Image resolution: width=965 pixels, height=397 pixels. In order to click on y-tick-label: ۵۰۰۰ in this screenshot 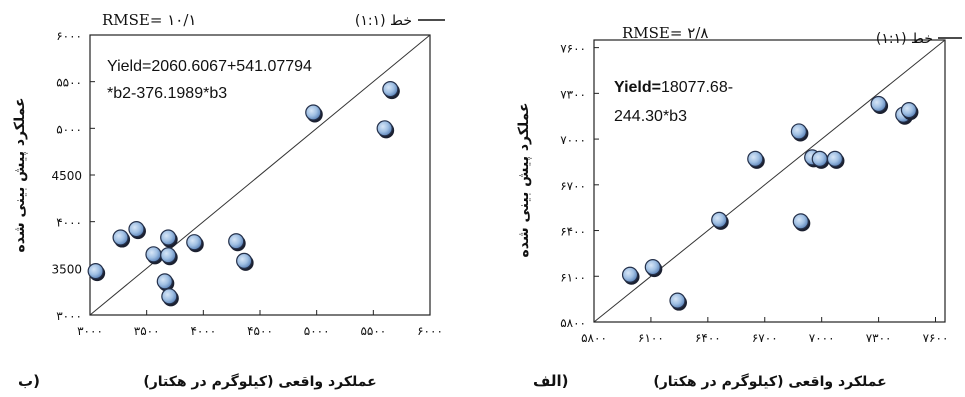, I will do `click(69, 129)`.